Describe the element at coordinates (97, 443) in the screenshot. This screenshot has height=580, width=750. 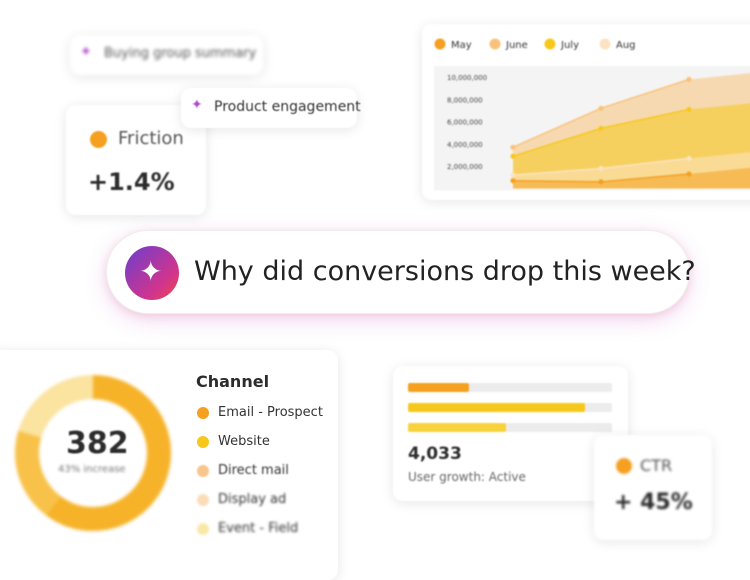
I see `donut-value: 382` at that location.